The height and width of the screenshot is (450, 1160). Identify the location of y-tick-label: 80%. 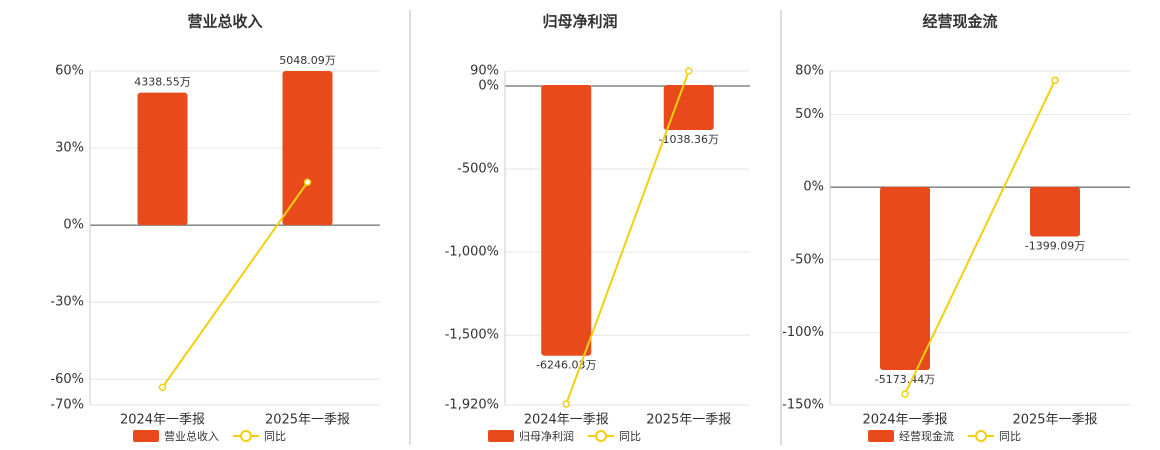
(809, 71).